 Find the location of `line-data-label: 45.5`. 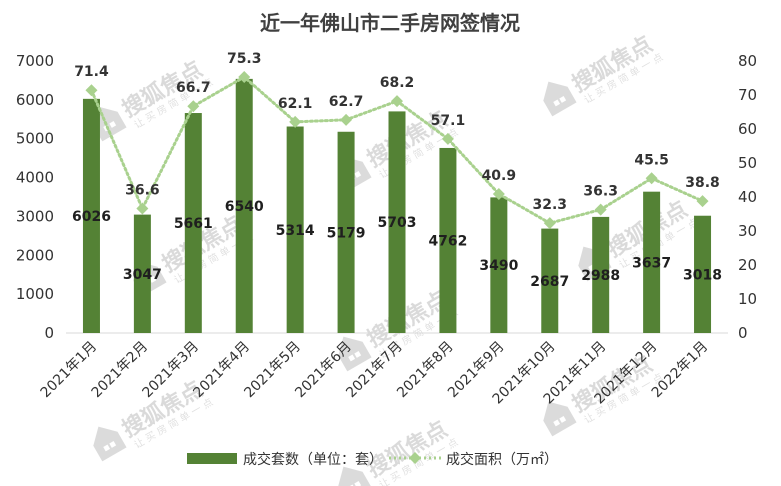

line-data-label: 45.5 is located at coordinates (651, 160).